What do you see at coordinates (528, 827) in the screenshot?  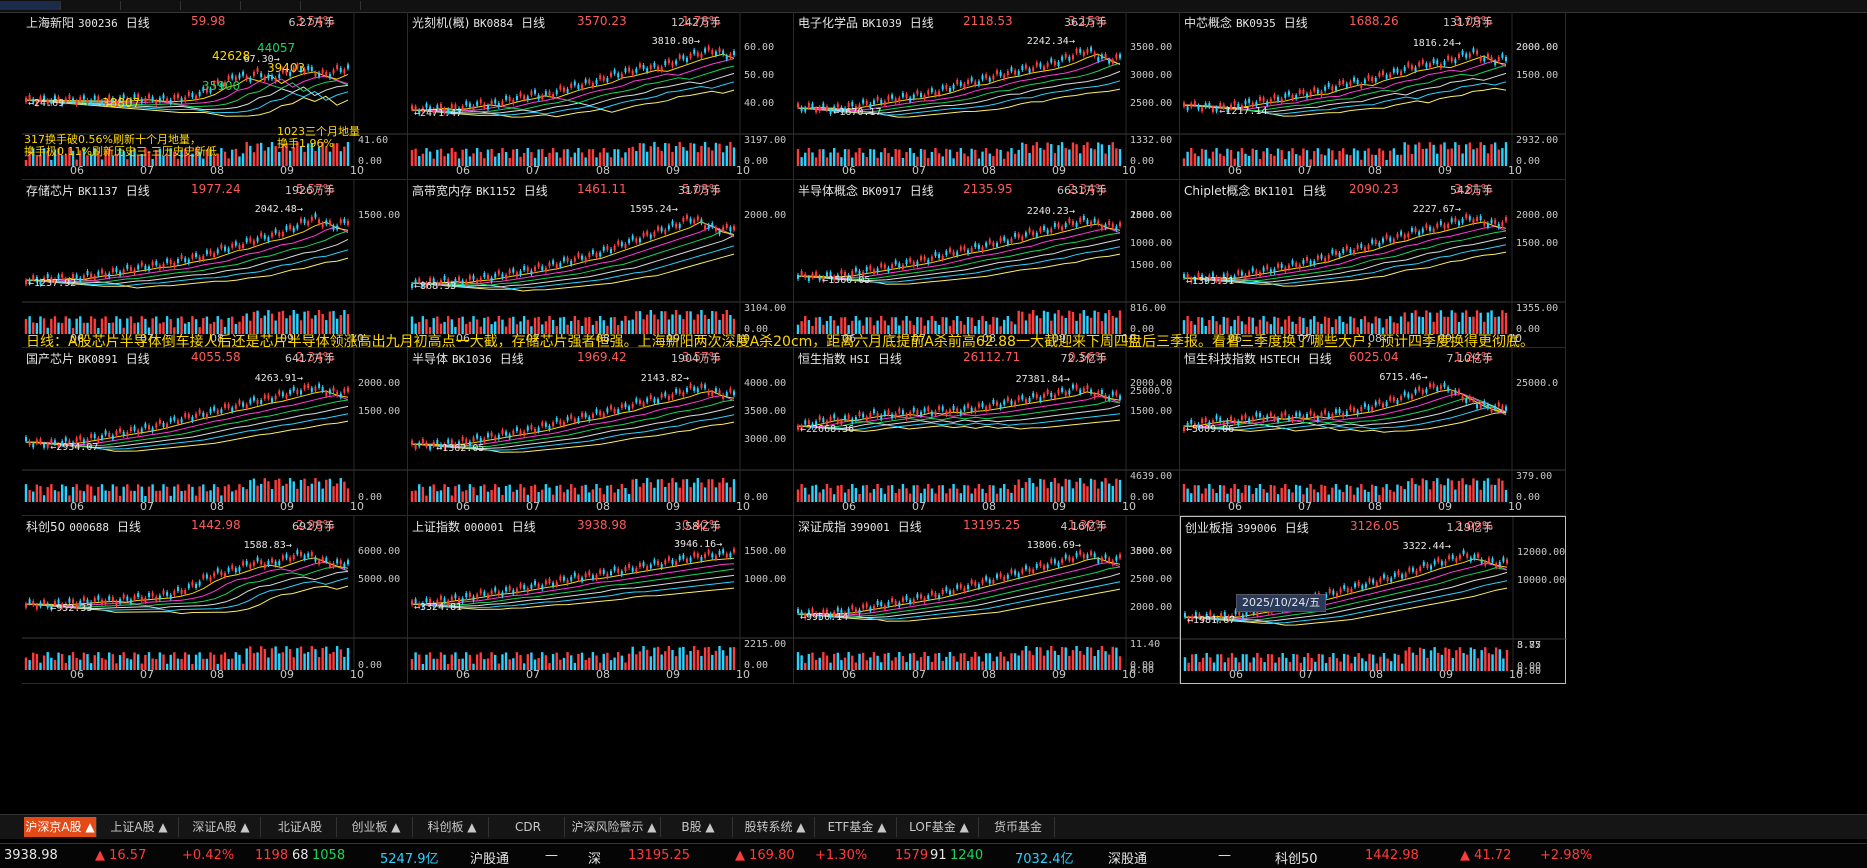 I see `market-tab: CDR` at bounding box center [528, 827].